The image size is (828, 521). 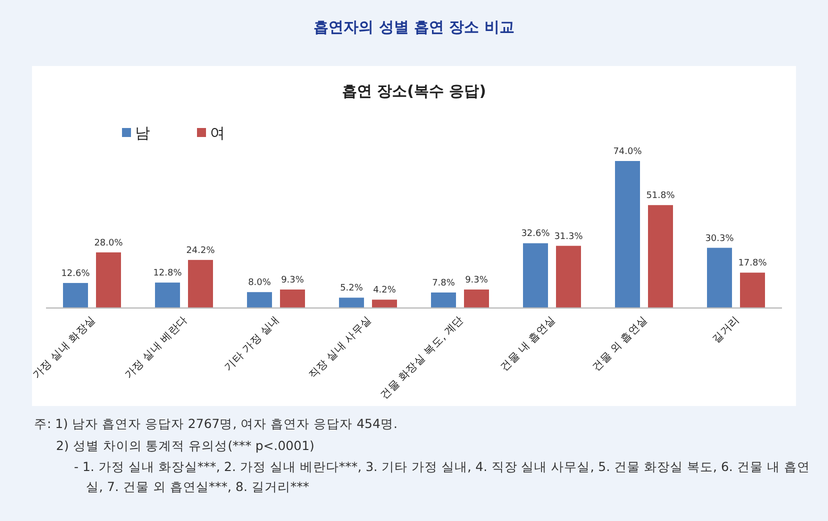 What do you see at coordinates (201, 251) in the screenshot?
I see `data-label: 24.2%` at bounding box center [201, 251].